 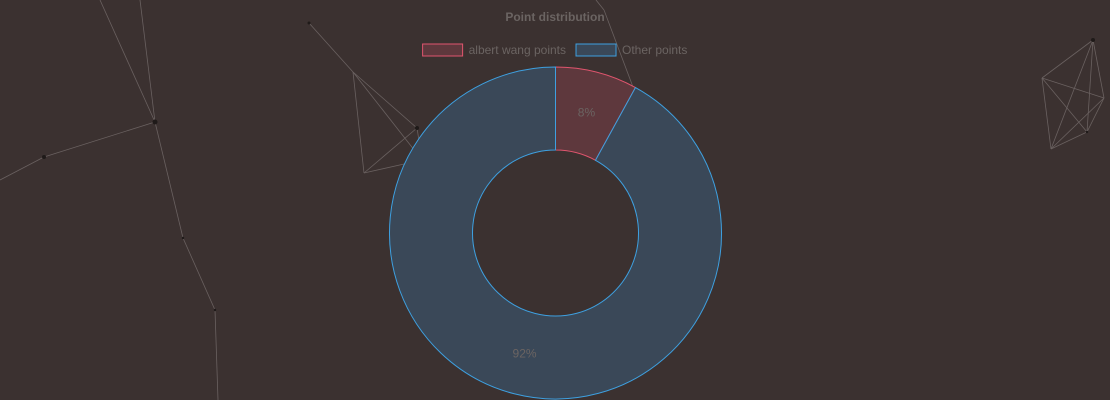 What do you see at coordinates (525, 354) in the screenshot?
I see `slice-label-1: 92%` at bounding box center [525, 354].